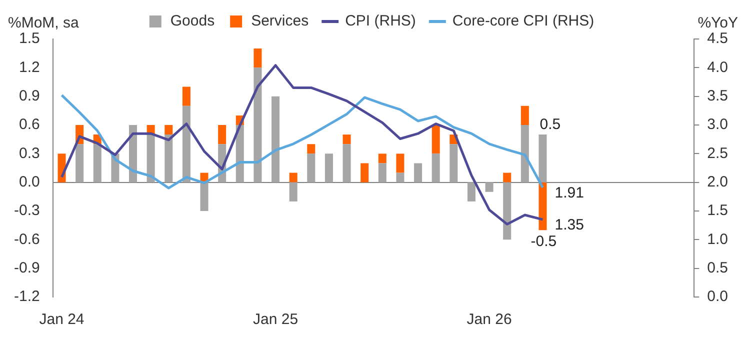 Image resolution: width=744 pixels, height=347 pixels. Describe the element at coordinates (717, 267) in the screenshot. I see `y2-tick-label: 0.5` at that location.